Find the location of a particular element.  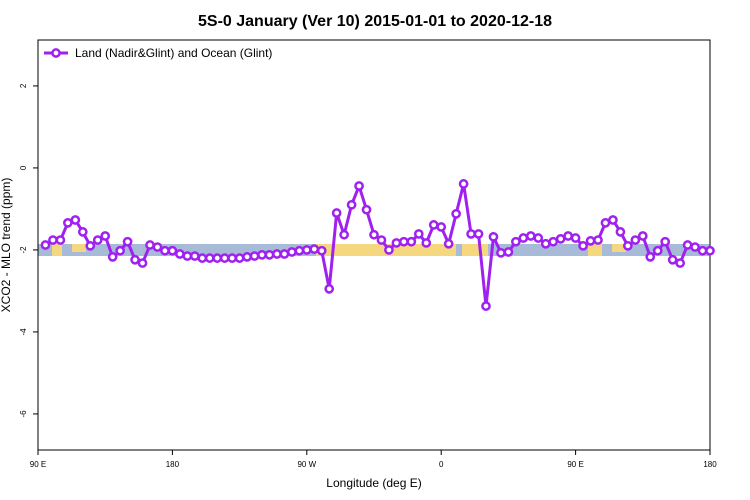

x-tick-label: 180 is located at coordinates (173, 464).